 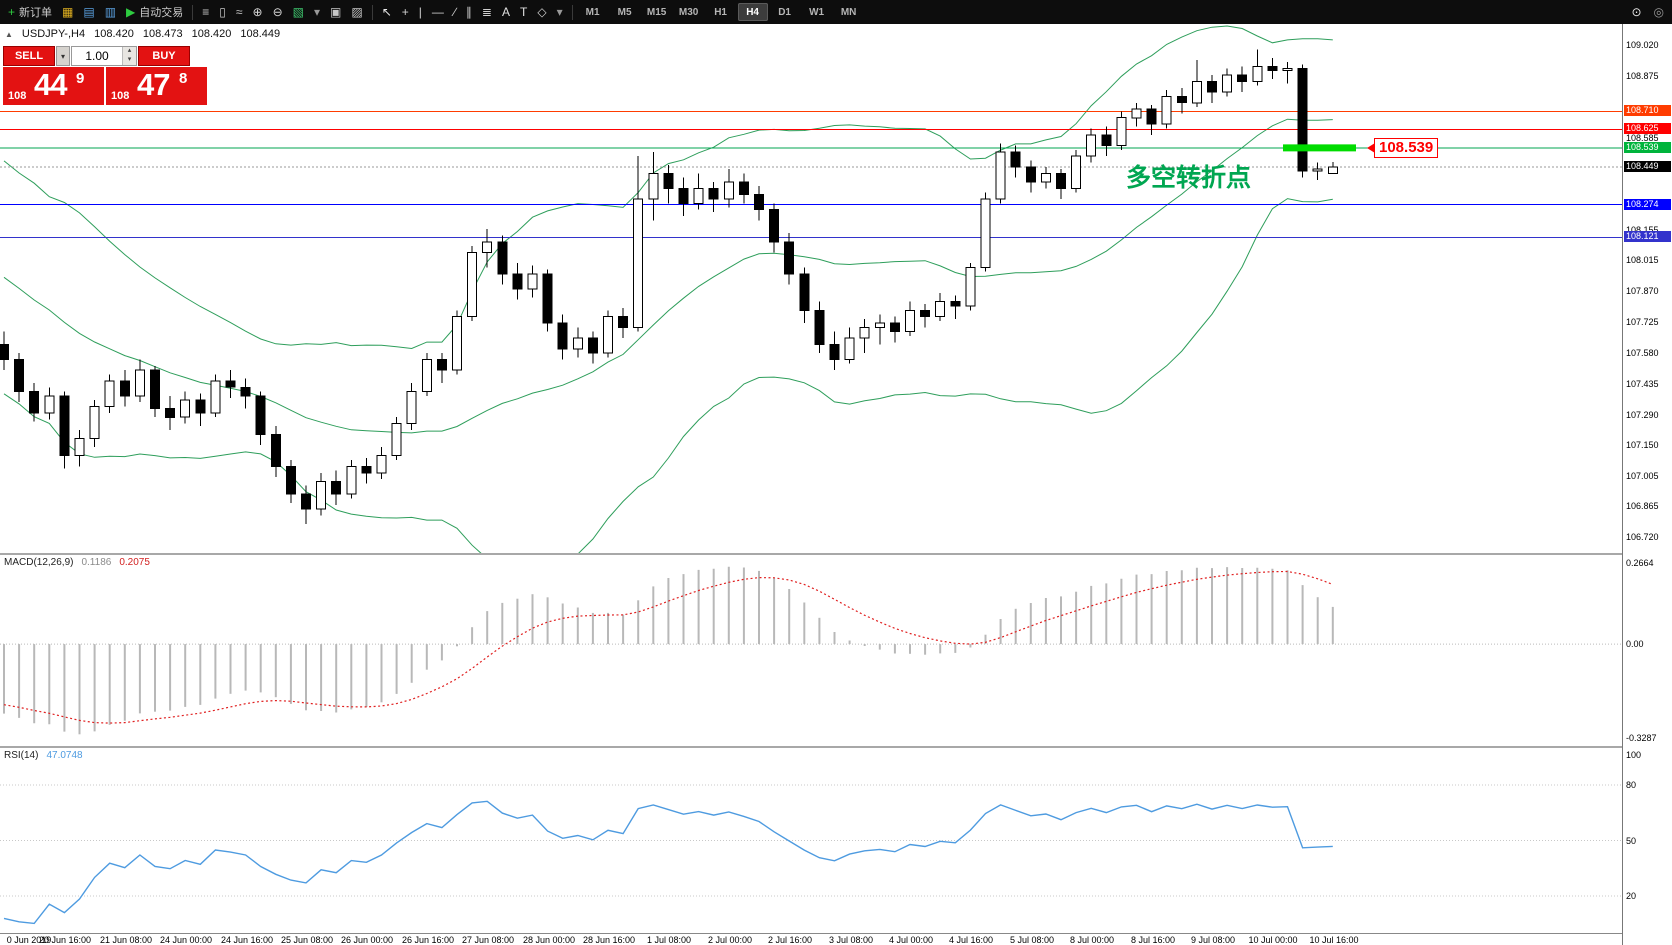 What do you see at coordinates (730, 940) in the screenshot?
I see `time-label: 2 Jul 00:00` at bounding box center [730, 940].